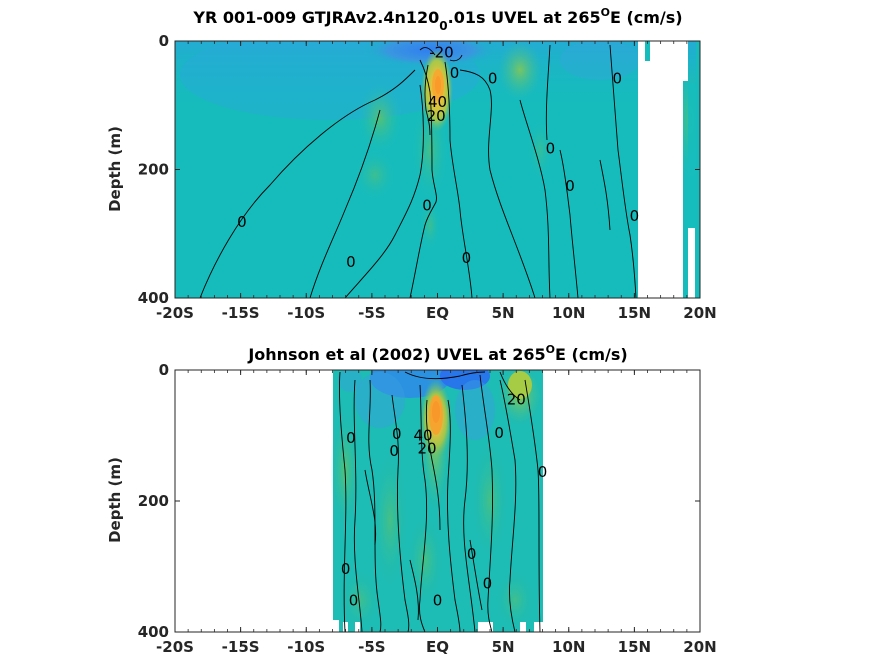  I want to click on panel-2-contours, so click(440, 501).